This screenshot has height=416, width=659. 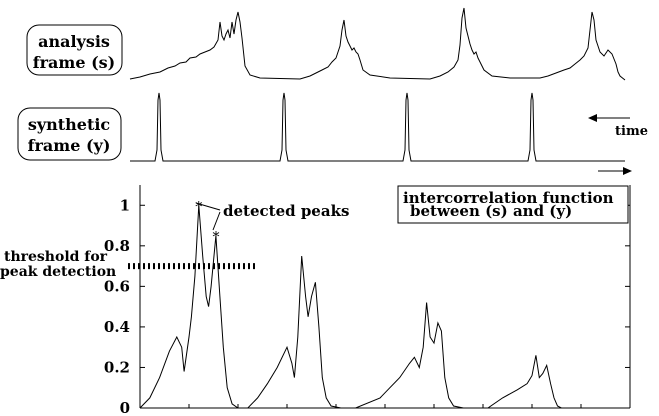 I want to click on analysis-label-box, so click(x=74, y=50).